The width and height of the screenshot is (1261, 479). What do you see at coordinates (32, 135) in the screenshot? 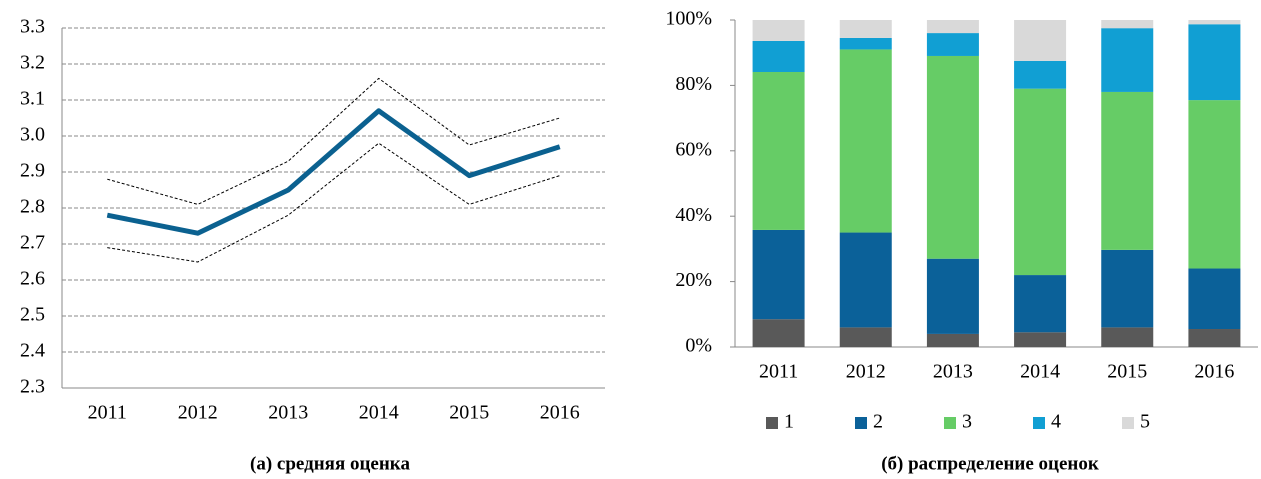
I see `y-tick-label: 3.0` at bounding box center [32, 135].